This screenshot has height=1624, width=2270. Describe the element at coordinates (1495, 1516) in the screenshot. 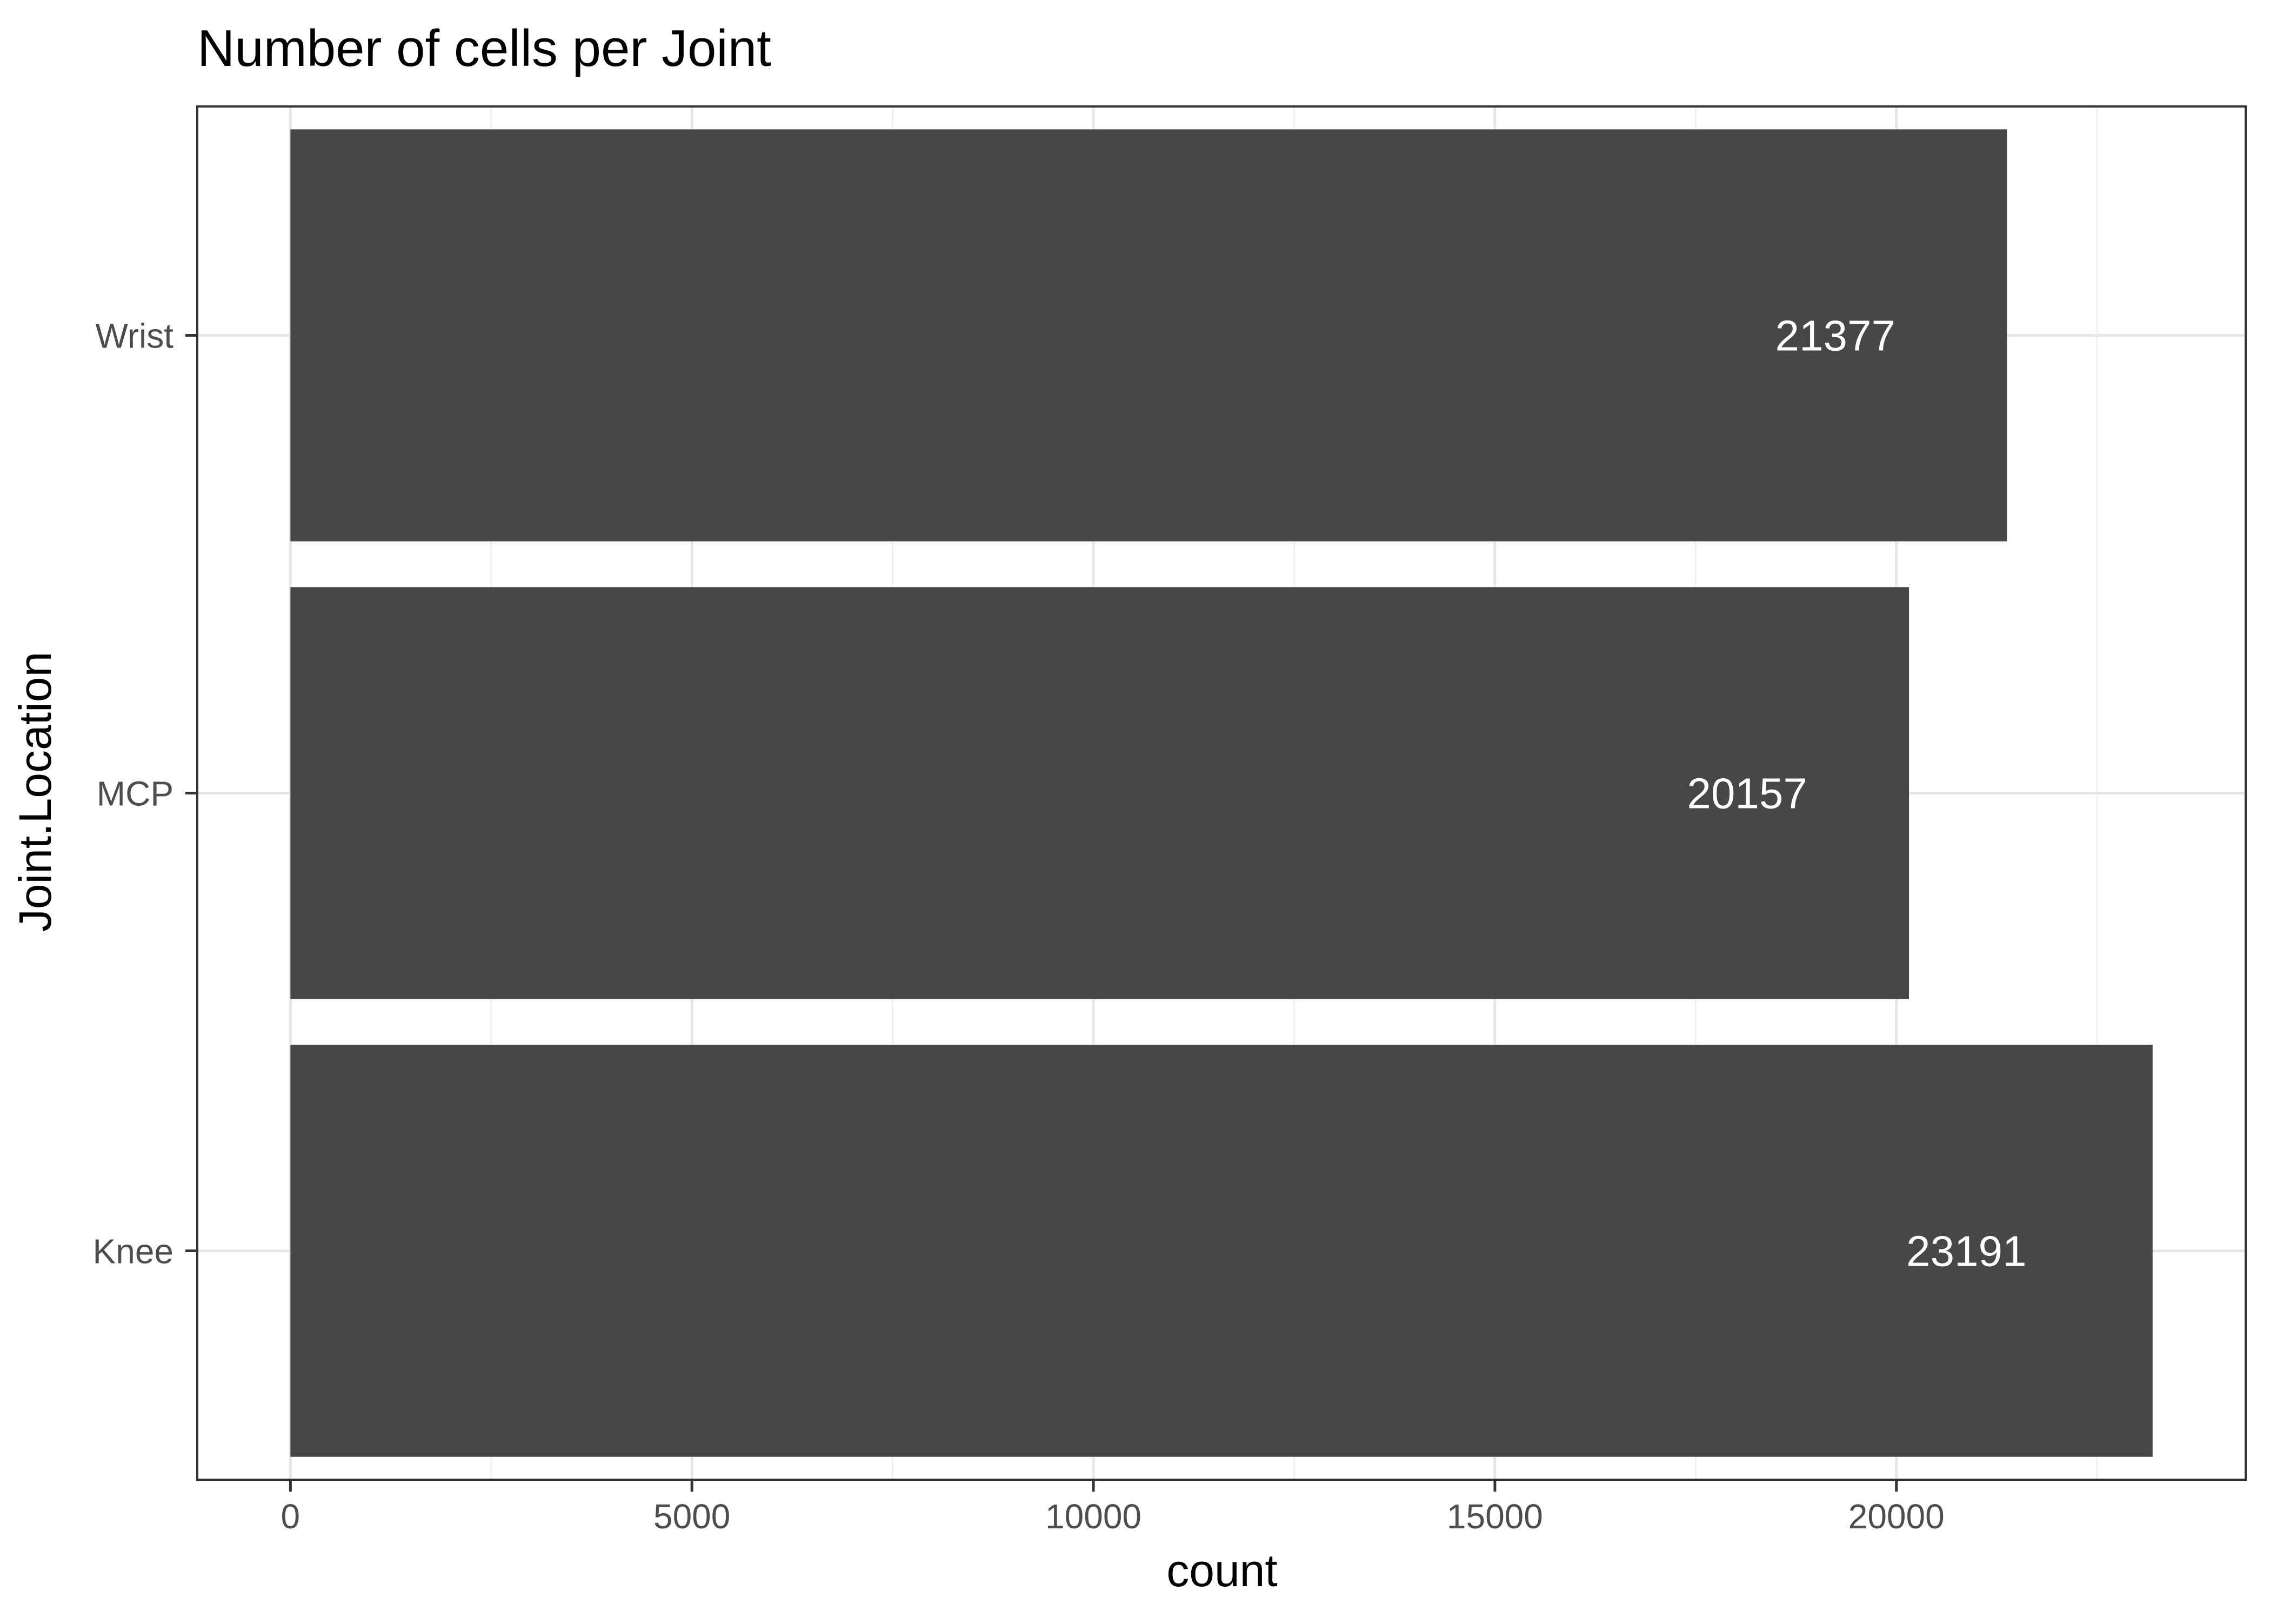

I see `x-tick-label: 15000` at that location.